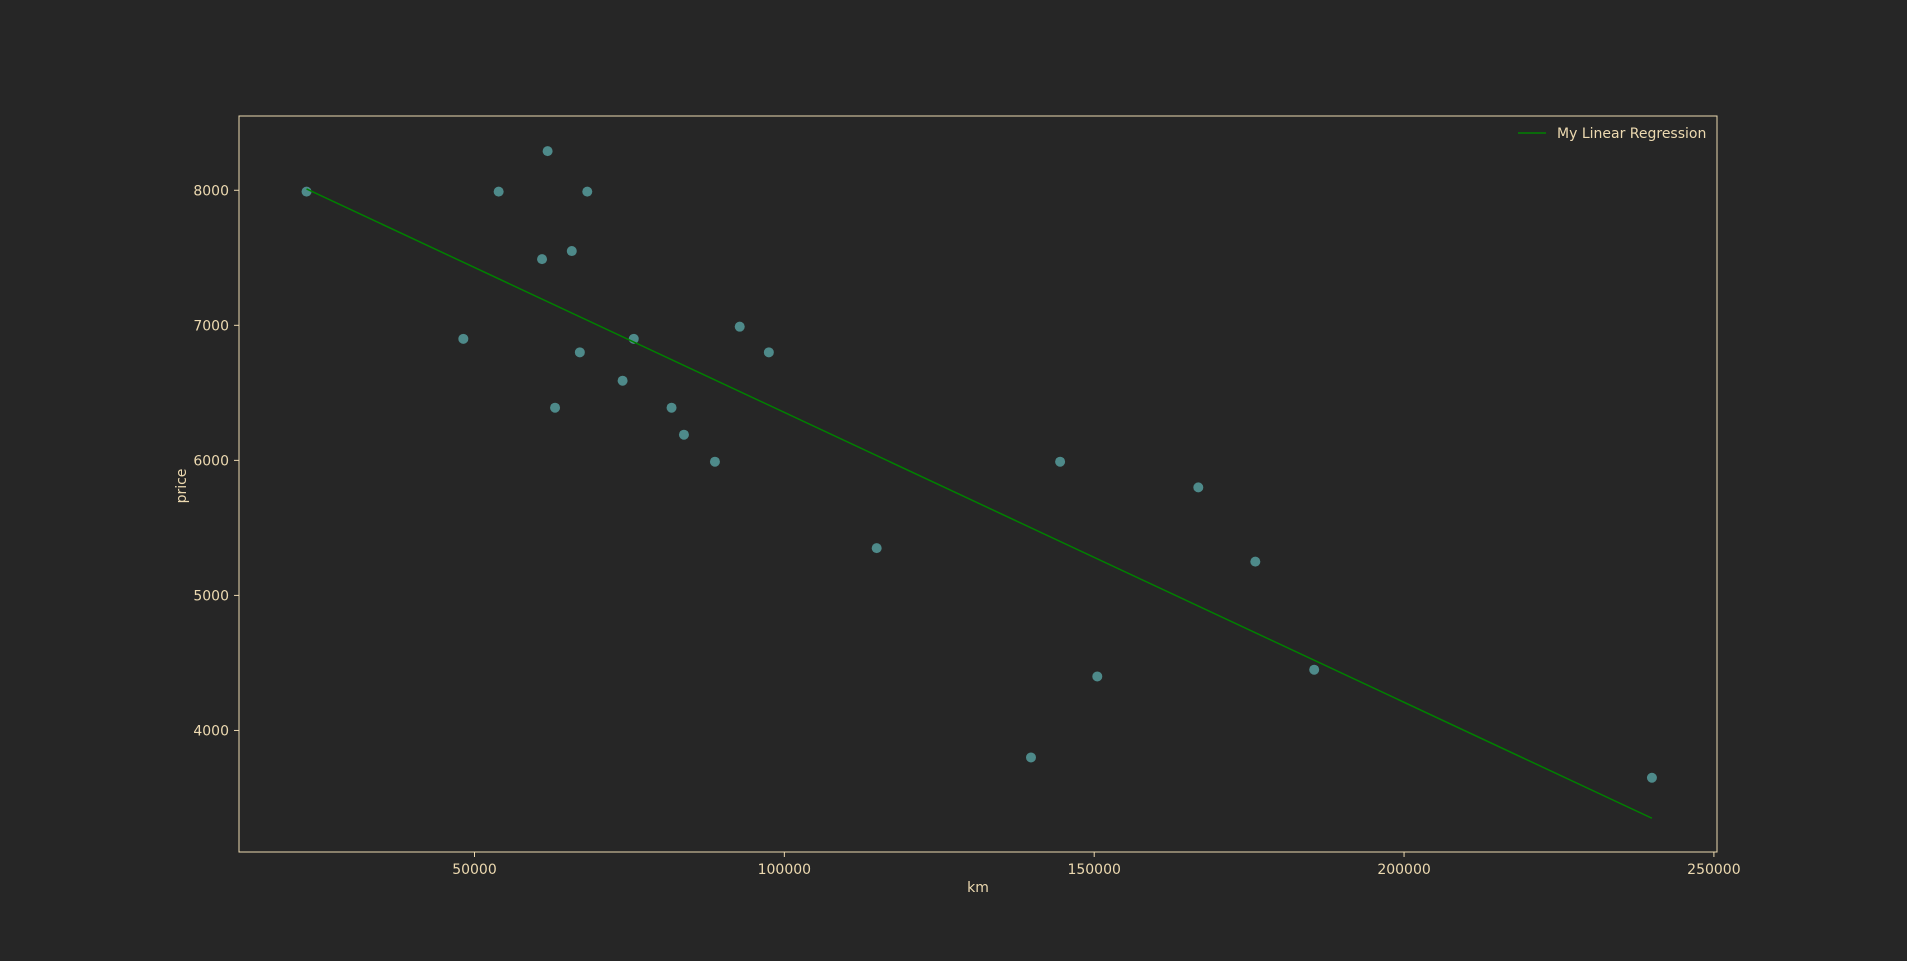 This screenshot has height=961, width=1907. What do you see at coordinates (211, 326) in the screenshot?
I see `y-tick-label: 7000` at bounding box center [211, 326].